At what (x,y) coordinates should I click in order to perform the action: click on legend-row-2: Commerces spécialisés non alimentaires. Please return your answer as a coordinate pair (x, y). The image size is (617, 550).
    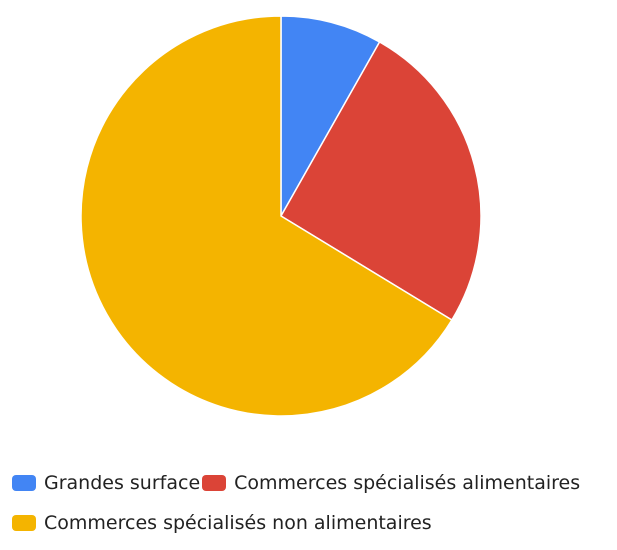
    Looking at the image, I should click on (312, 523).